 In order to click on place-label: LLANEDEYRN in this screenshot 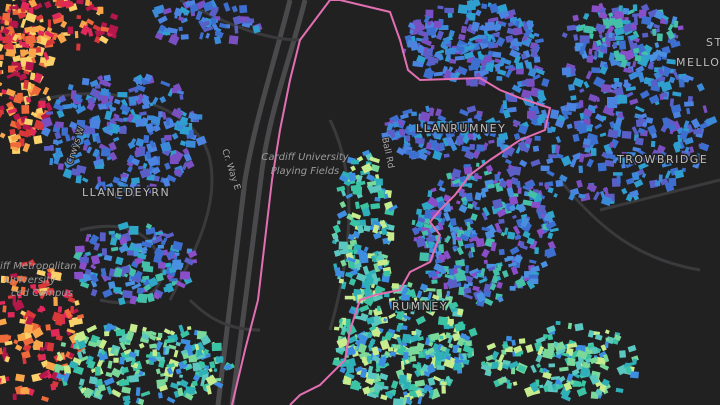, I will do `click(126, 192)`.